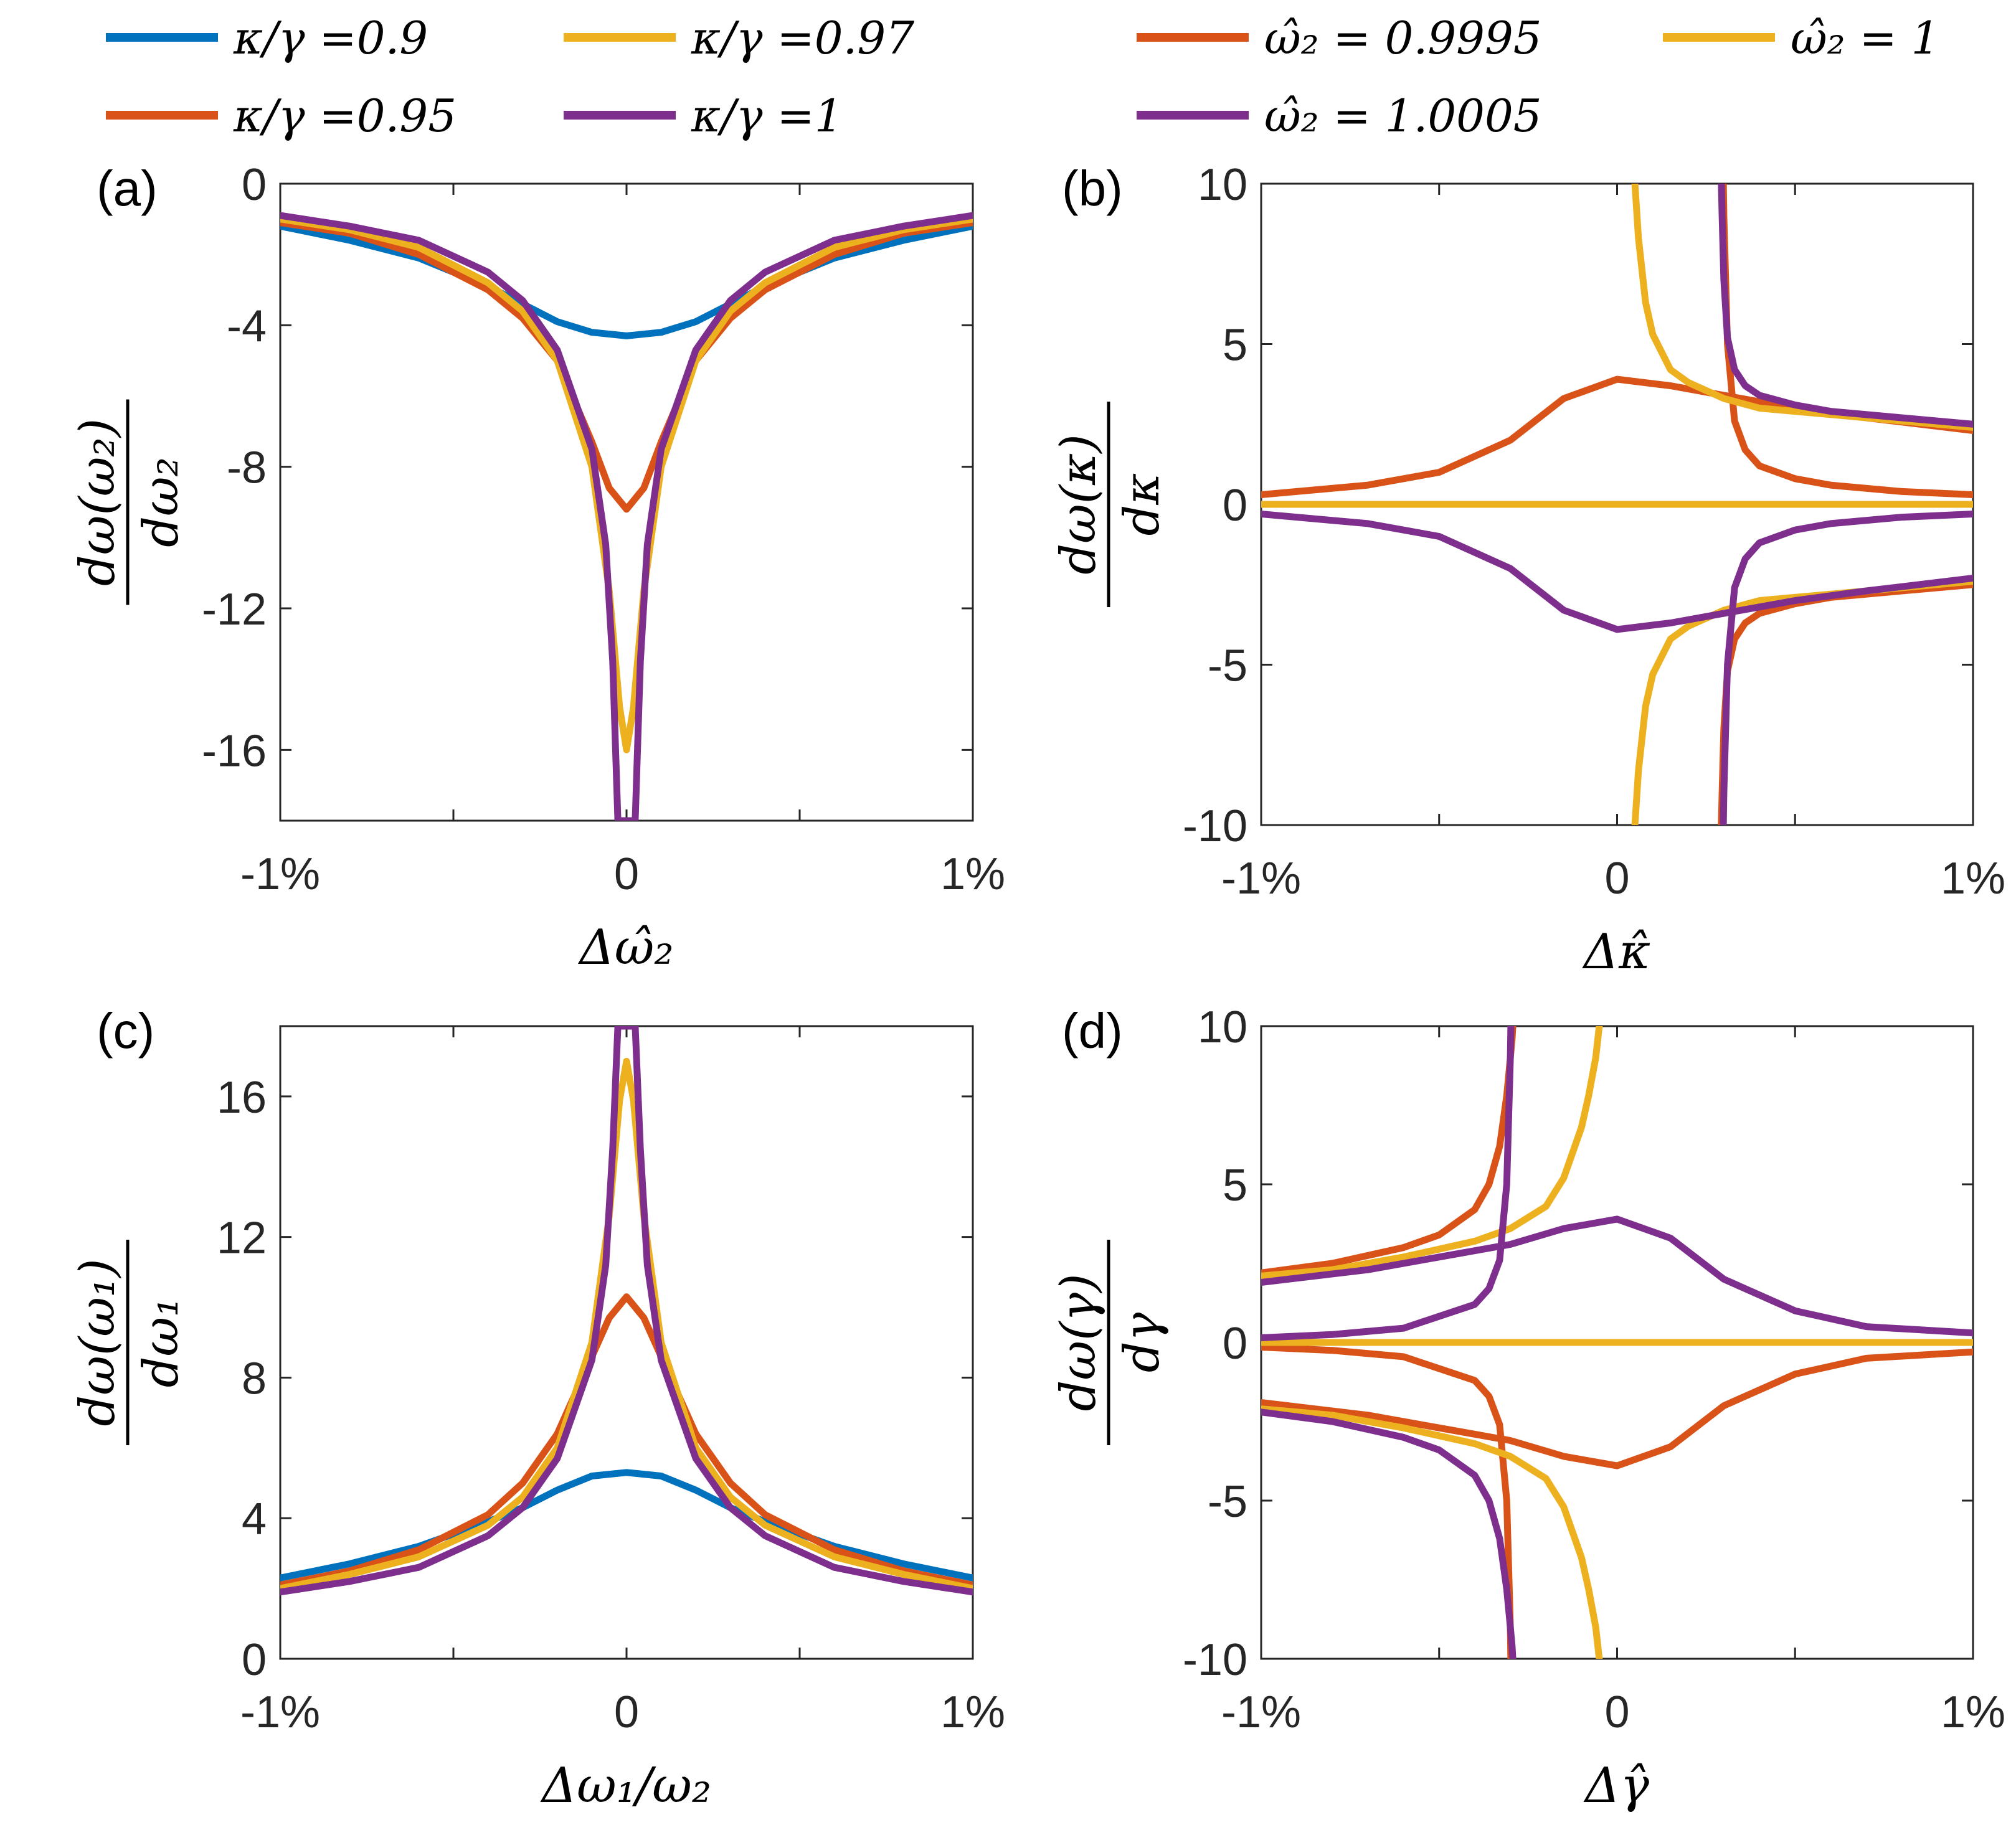 The height and width of the screenshot is (1830, 2016). Describe the element at coordinates (234, 751) in the screenshot. I see `y-tick-label: -16` at that location.